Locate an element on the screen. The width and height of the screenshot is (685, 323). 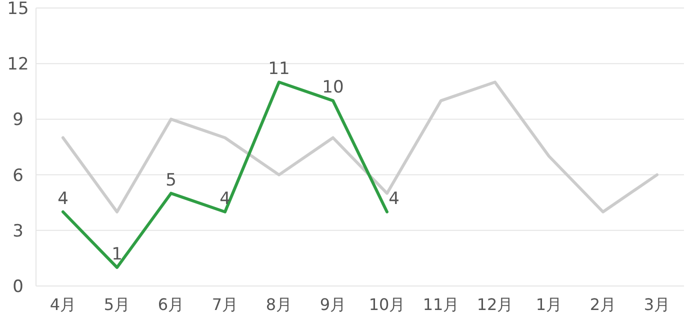
xtick: 11月 is located at coordinates (441, 304).